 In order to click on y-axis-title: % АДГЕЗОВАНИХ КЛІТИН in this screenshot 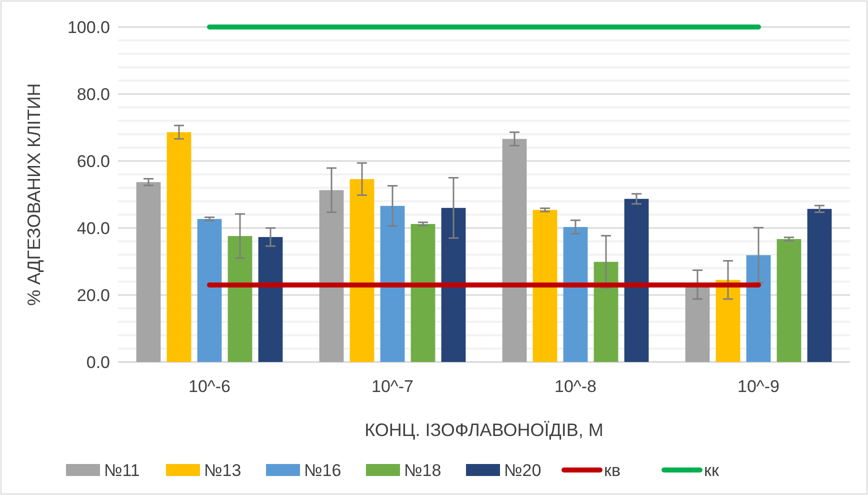, I will do `click(34, 194)`.